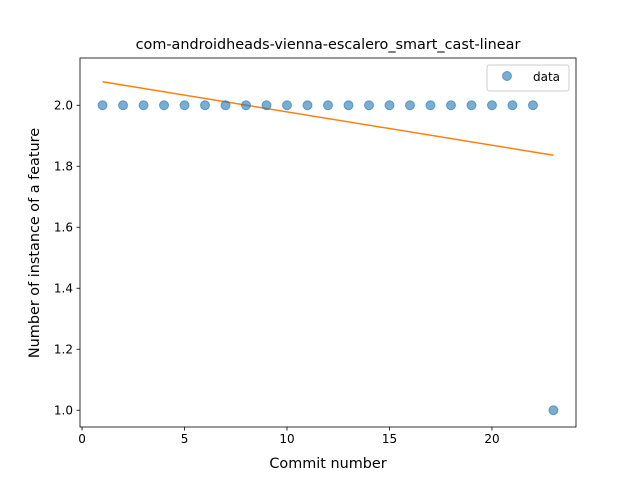  I want to click on y-axis-label: Number of instance of a feature, so click(35, 243).